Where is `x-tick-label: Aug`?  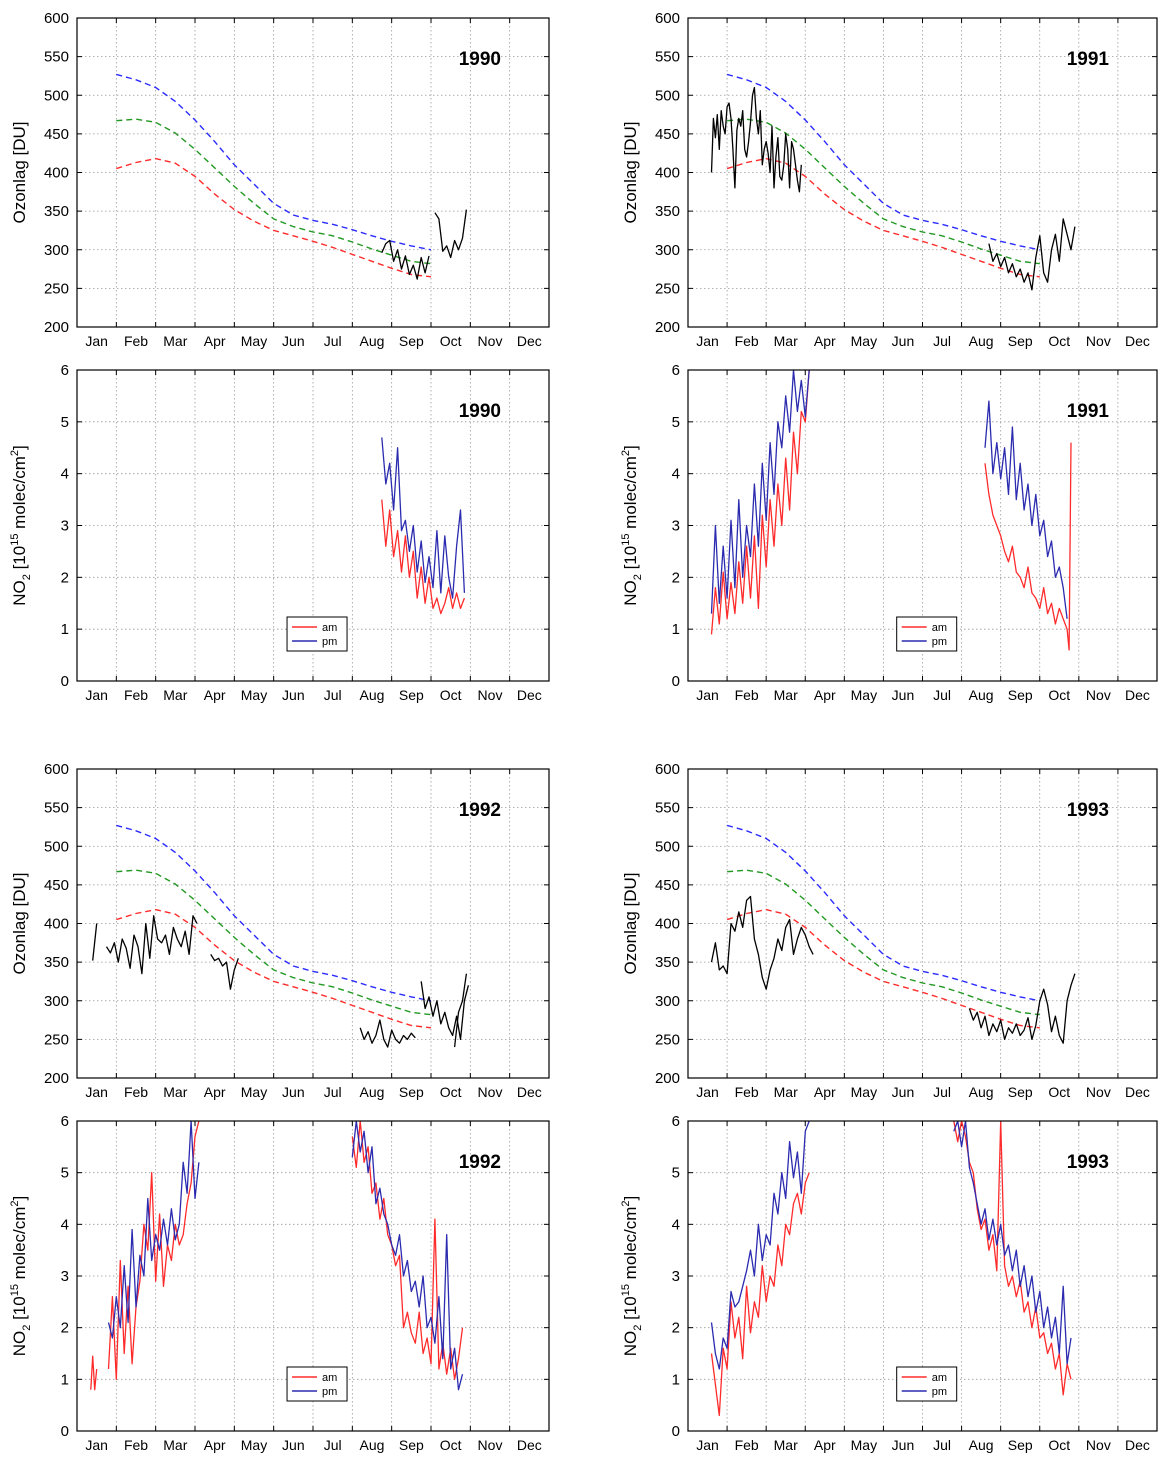
x-tick-label: Aug is located at coordinates (981, 1092).